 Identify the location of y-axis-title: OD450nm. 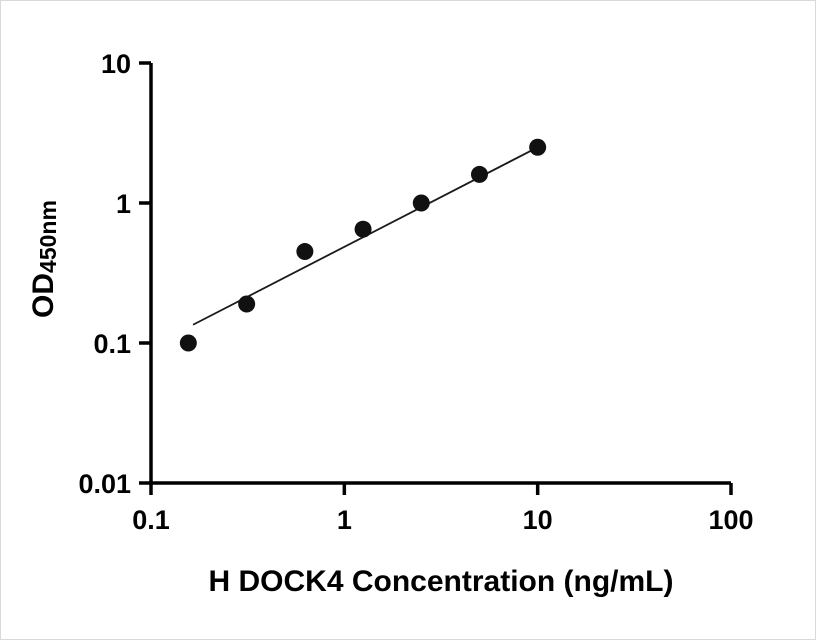
(44, 259).